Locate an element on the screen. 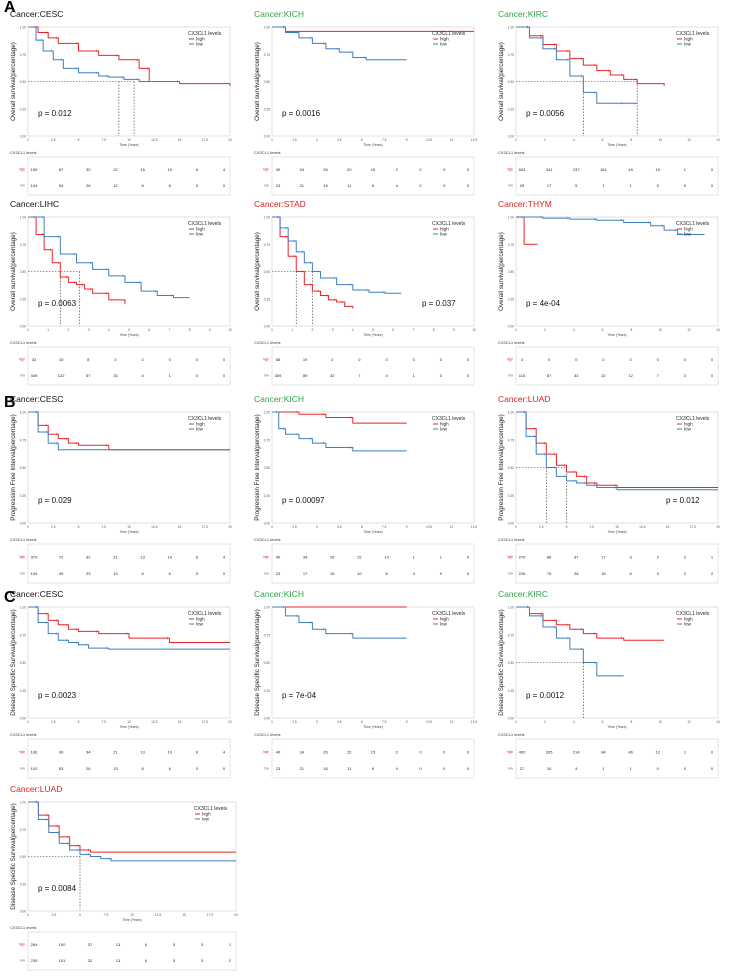  y-tick-label: 0.75 is located at coordinates (267, 635).